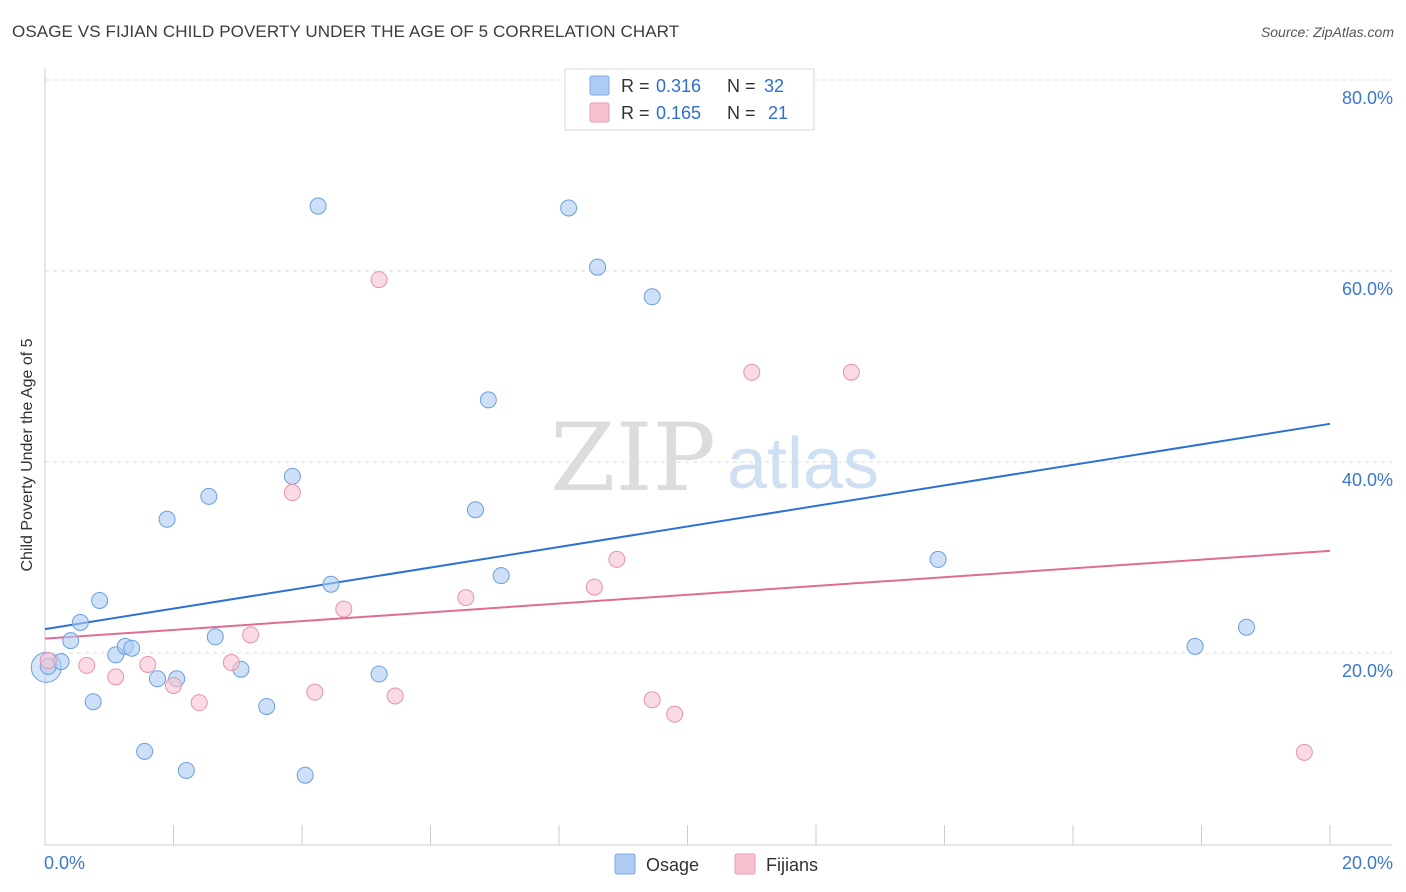 The image size is (1406, 892). I want to click on watermark: ZIP atlas, so click(714, 458).